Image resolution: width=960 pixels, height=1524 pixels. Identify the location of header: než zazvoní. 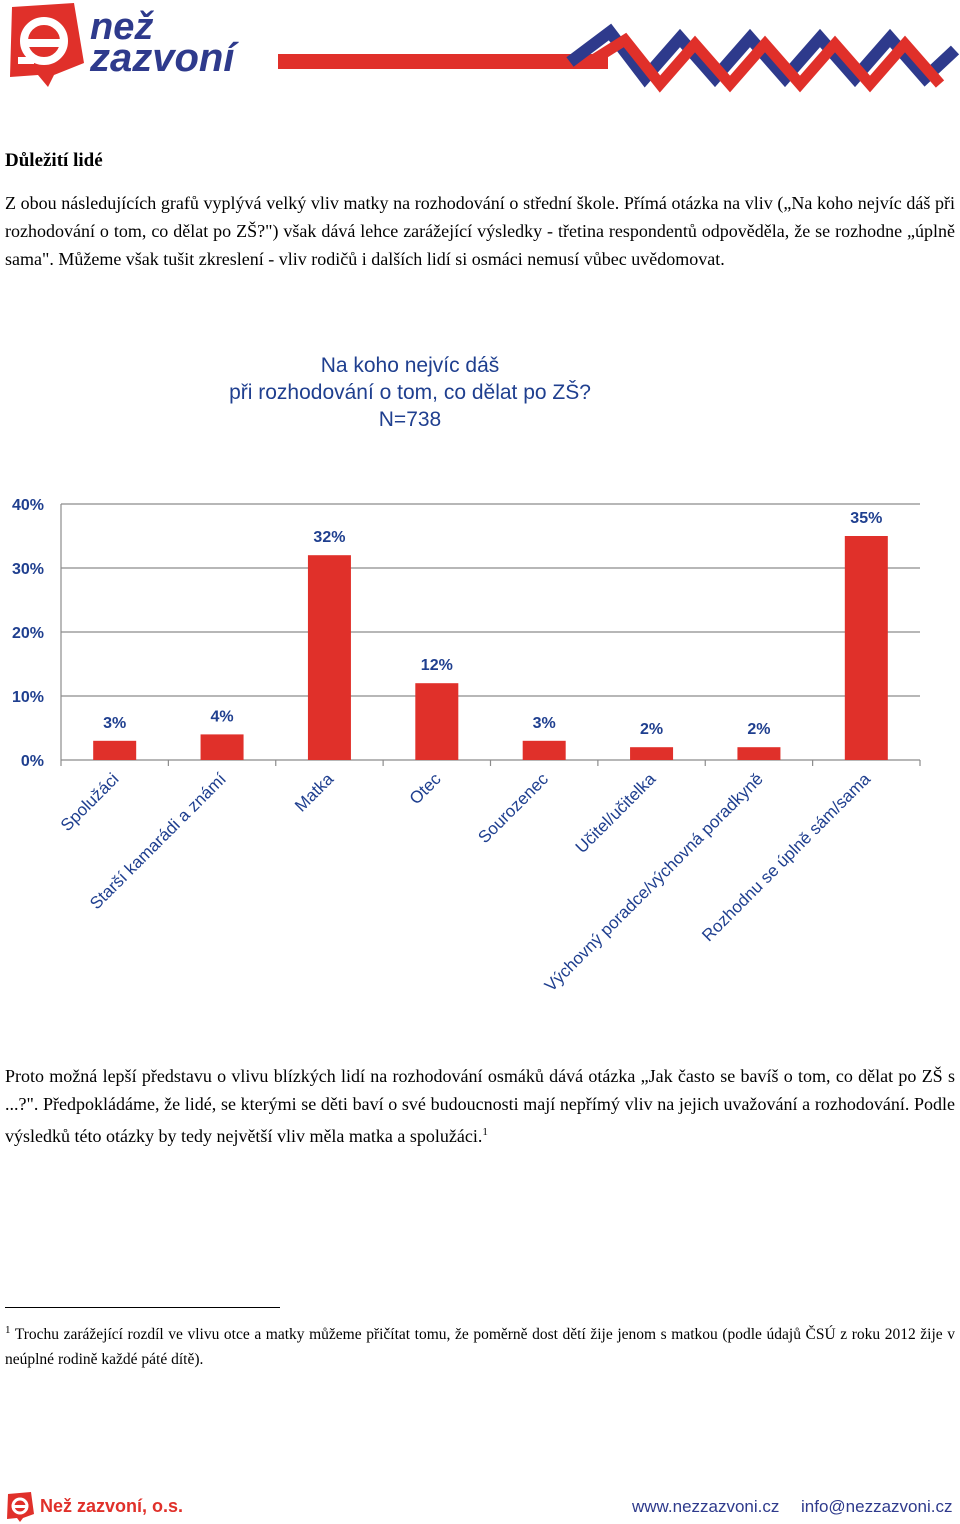
(480, 50).